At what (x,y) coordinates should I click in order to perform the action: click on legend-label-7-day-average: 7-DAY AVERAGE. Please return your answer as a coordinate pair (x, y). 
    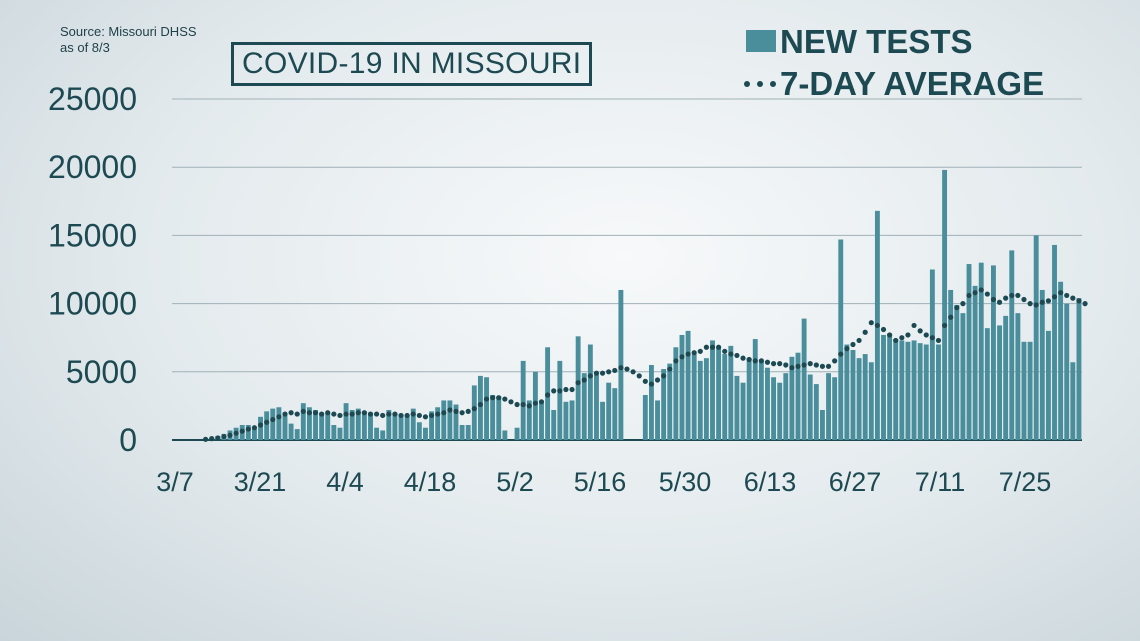
    Looking at the image, I should click on (912, 83).